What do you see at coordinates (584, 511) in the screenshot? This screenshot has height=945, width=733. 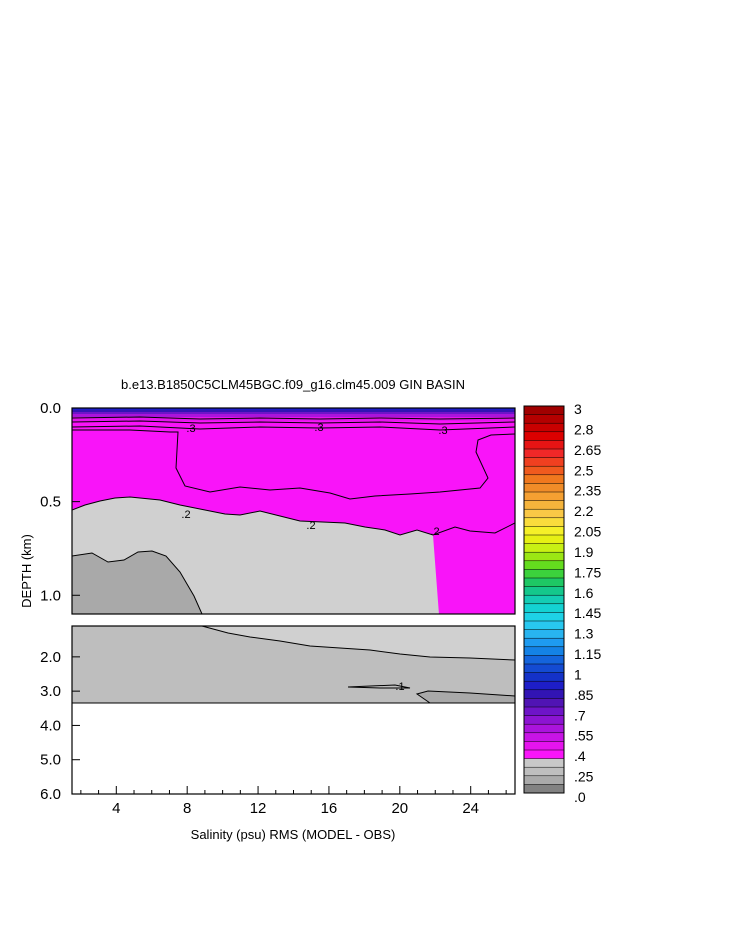 I see `colorbar-label: 2.2` at bounding box center [584, 511].